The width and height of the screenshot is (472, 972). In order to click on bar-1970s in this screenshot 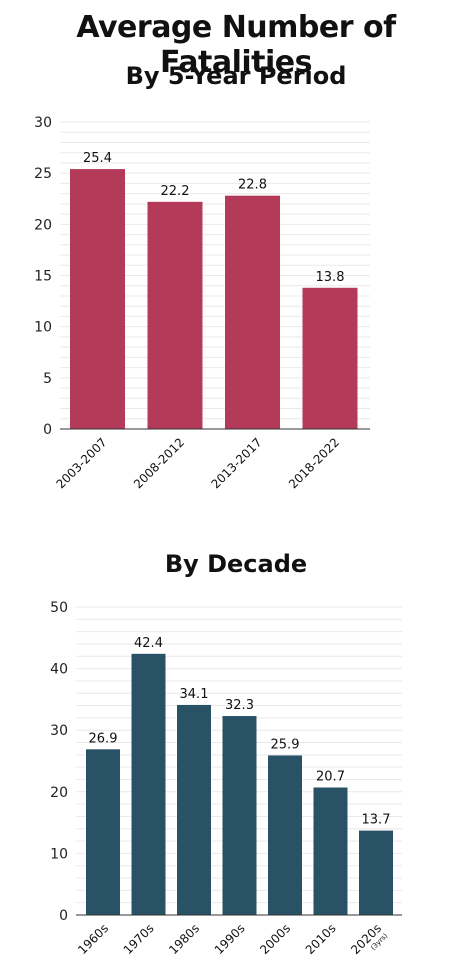, I will do `click(148, 784)`.